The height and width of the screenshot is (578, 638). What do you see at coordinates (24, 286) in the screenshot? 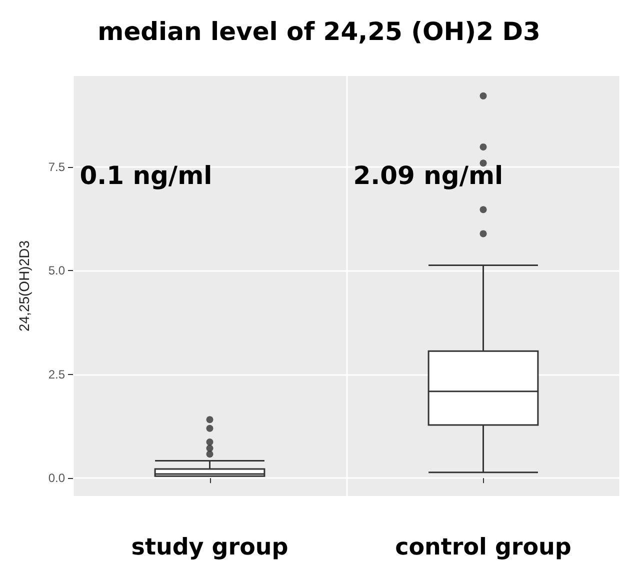
I see `y-axis-title: 24,25(OH)2D3` at bounding box center [24, 286].